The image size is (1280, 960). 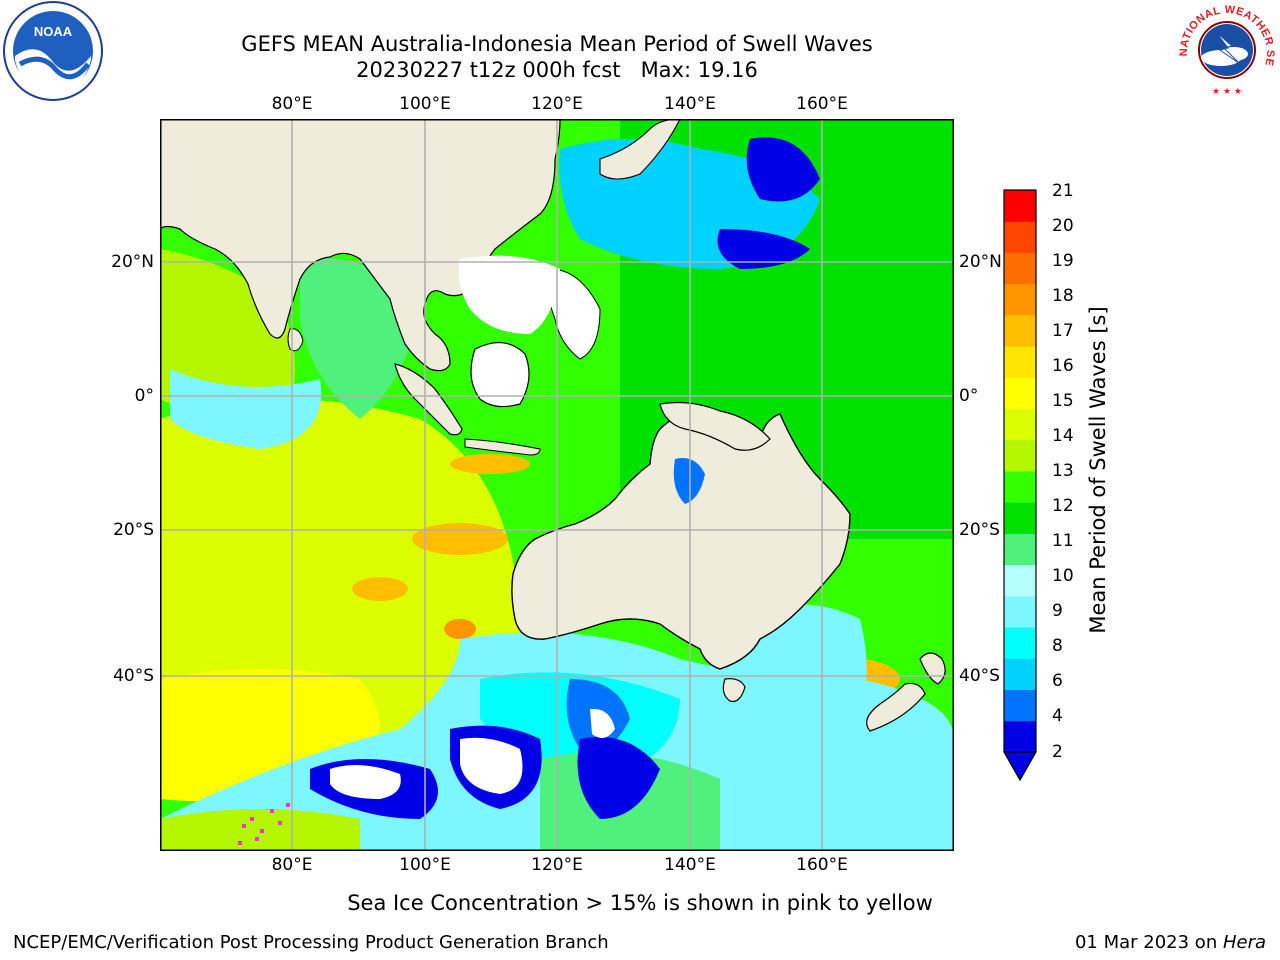 I want to click on colorbar-tick-label: 21, so click(x=1063, y=191).